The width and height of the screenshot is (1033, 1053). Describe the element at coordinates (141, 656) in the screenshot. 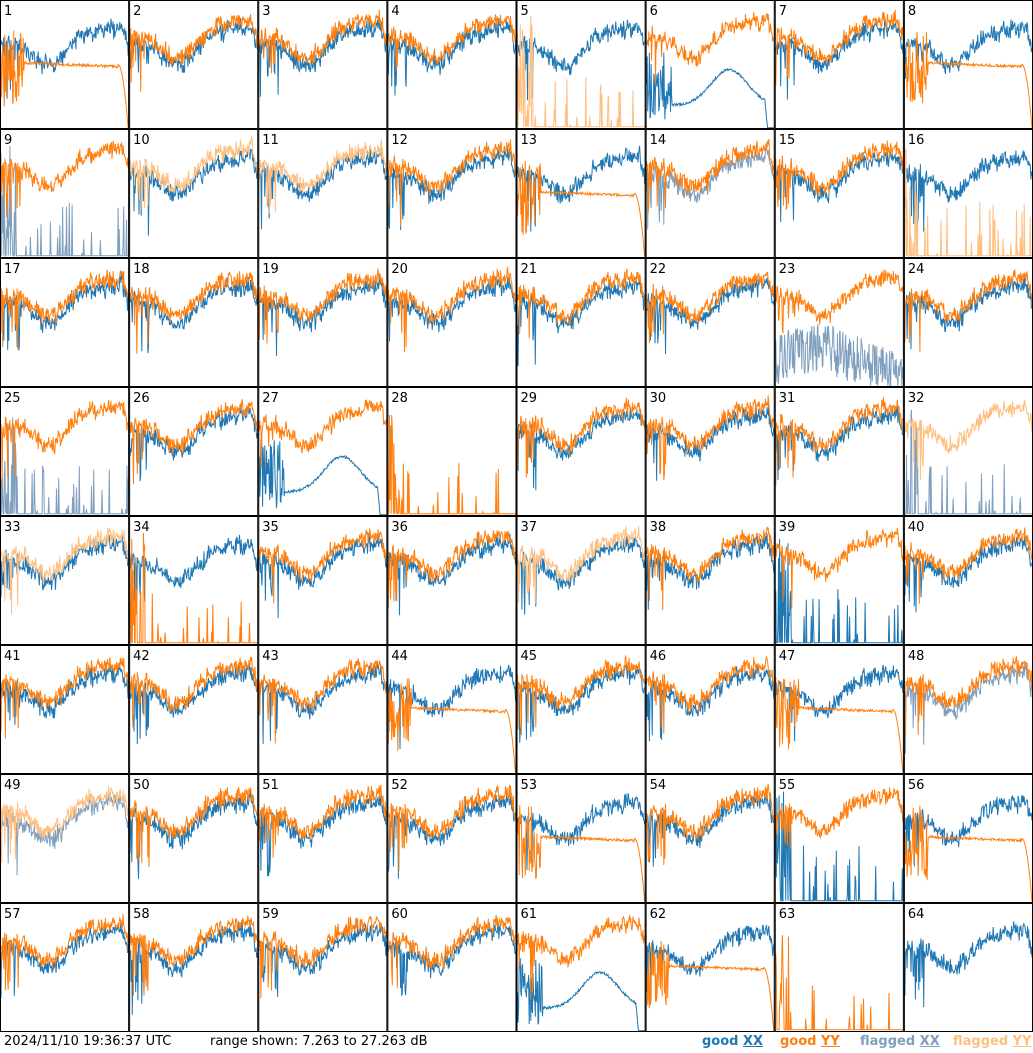

I see `panel-42-number: 42` at that location.